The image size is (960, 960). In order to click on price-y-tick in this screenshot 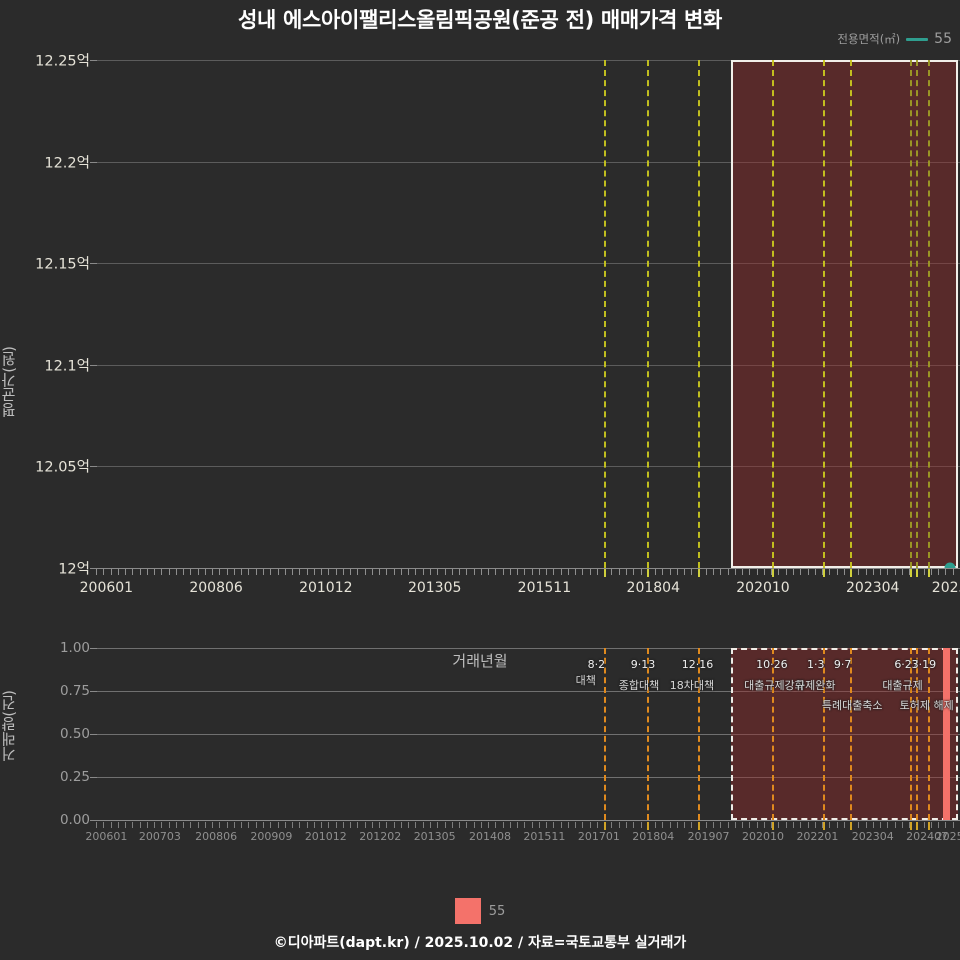, I will do `click(93, 365)`.